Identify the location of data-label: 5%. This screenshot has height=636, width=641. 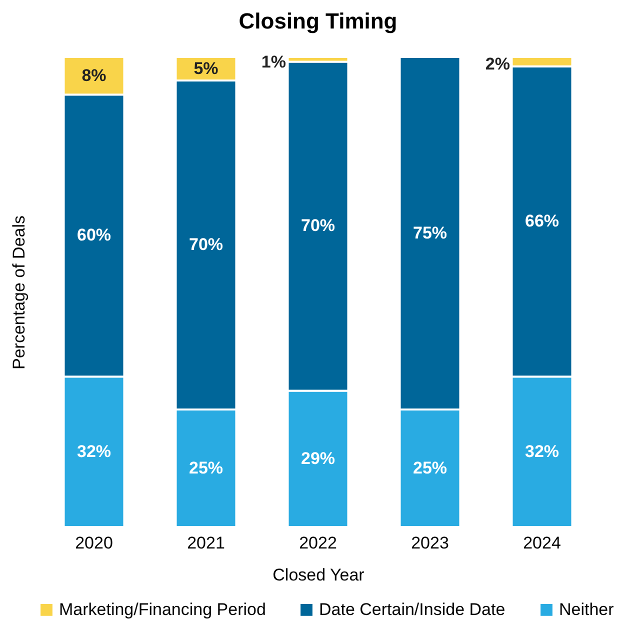
(206, 68).